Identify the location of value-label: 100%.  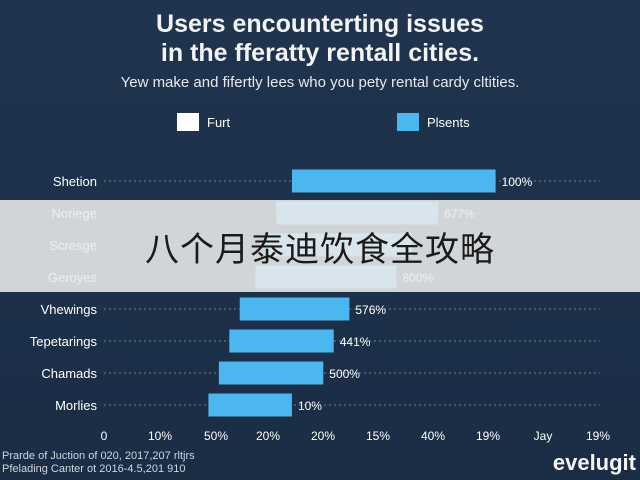
(517, 182).